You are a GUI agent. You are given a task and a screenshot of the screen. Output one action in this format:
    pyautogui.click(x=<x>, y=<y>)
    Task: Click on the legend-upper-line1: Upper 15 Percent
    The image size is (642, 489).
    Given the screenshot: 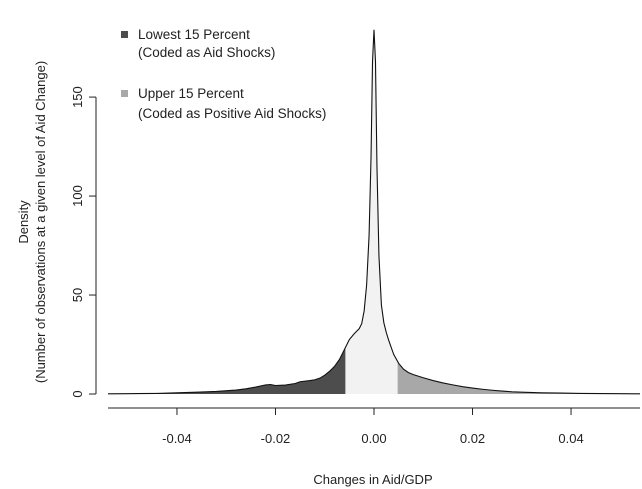 What is the action you would take?
    pyautogui.click(x=191, y=93)
    